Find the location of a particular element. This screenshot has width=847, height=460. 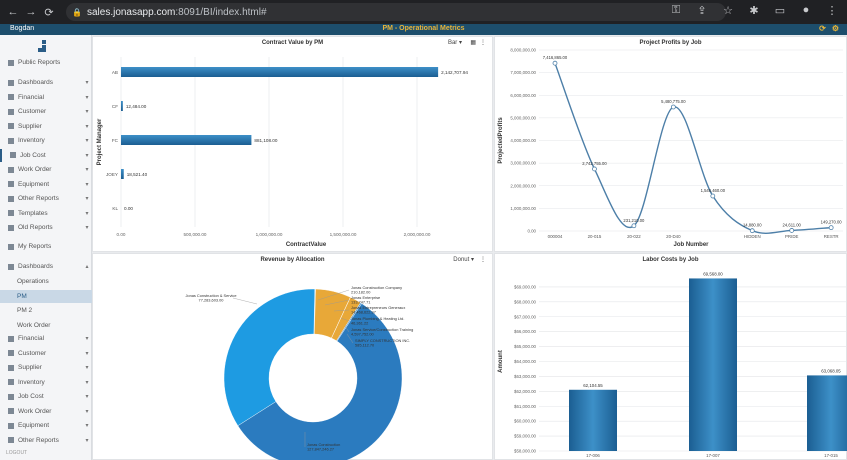

chart-type-select: Bar ▾ is located at coordinates (454, 43).